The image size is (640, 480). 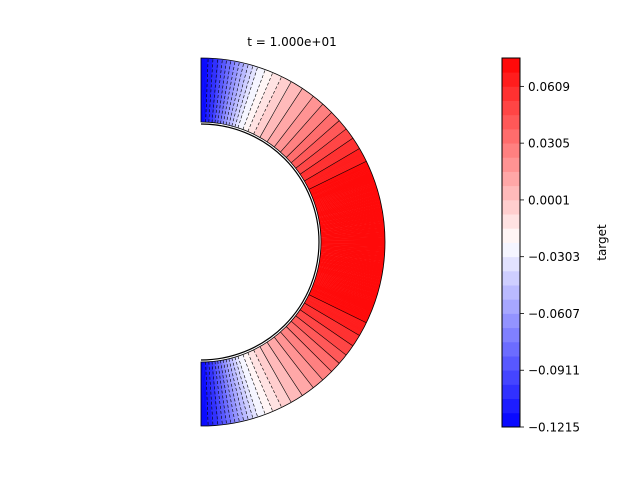 What do you see at coordinates (554, 428) in the screenshot?
I see `colorbar-tick-label: −0.1215` at bounding box center [554, 428].